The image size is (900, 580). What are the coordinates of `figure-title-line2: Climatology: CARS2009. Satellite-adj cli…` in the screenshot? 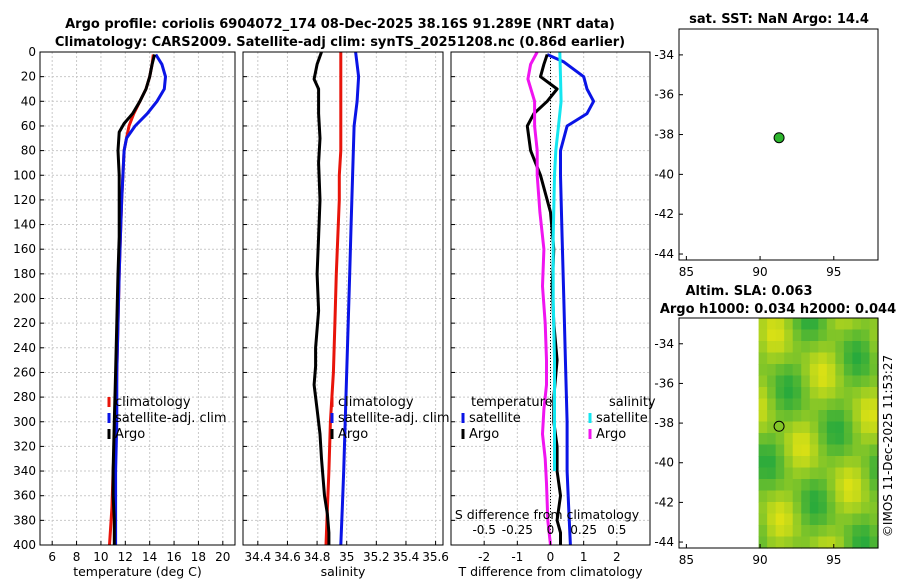 It's located at (340, 42).